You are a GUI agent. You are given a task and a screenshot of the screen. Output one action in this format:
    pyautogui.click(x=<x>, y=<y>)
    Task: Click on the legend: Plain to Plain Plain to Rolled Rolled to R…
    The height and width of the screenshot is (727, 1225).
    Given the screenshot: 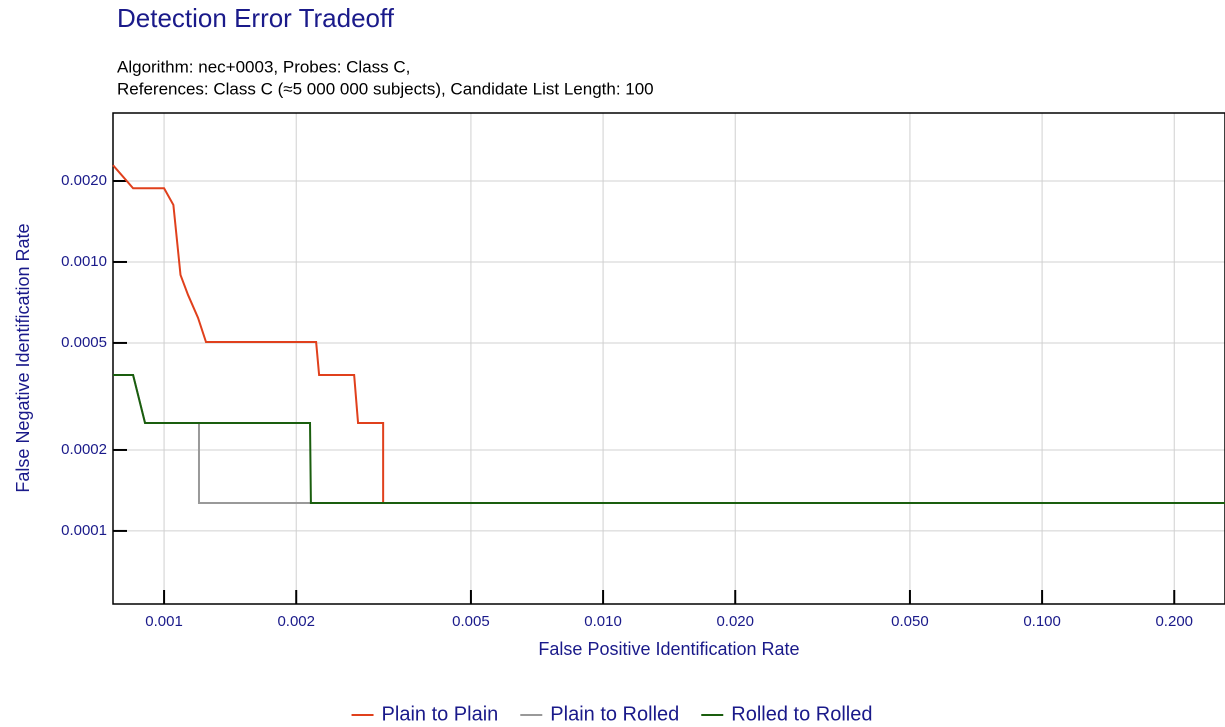 What is the action you would take?
    pyautogui.click(x=611, y=714)
    